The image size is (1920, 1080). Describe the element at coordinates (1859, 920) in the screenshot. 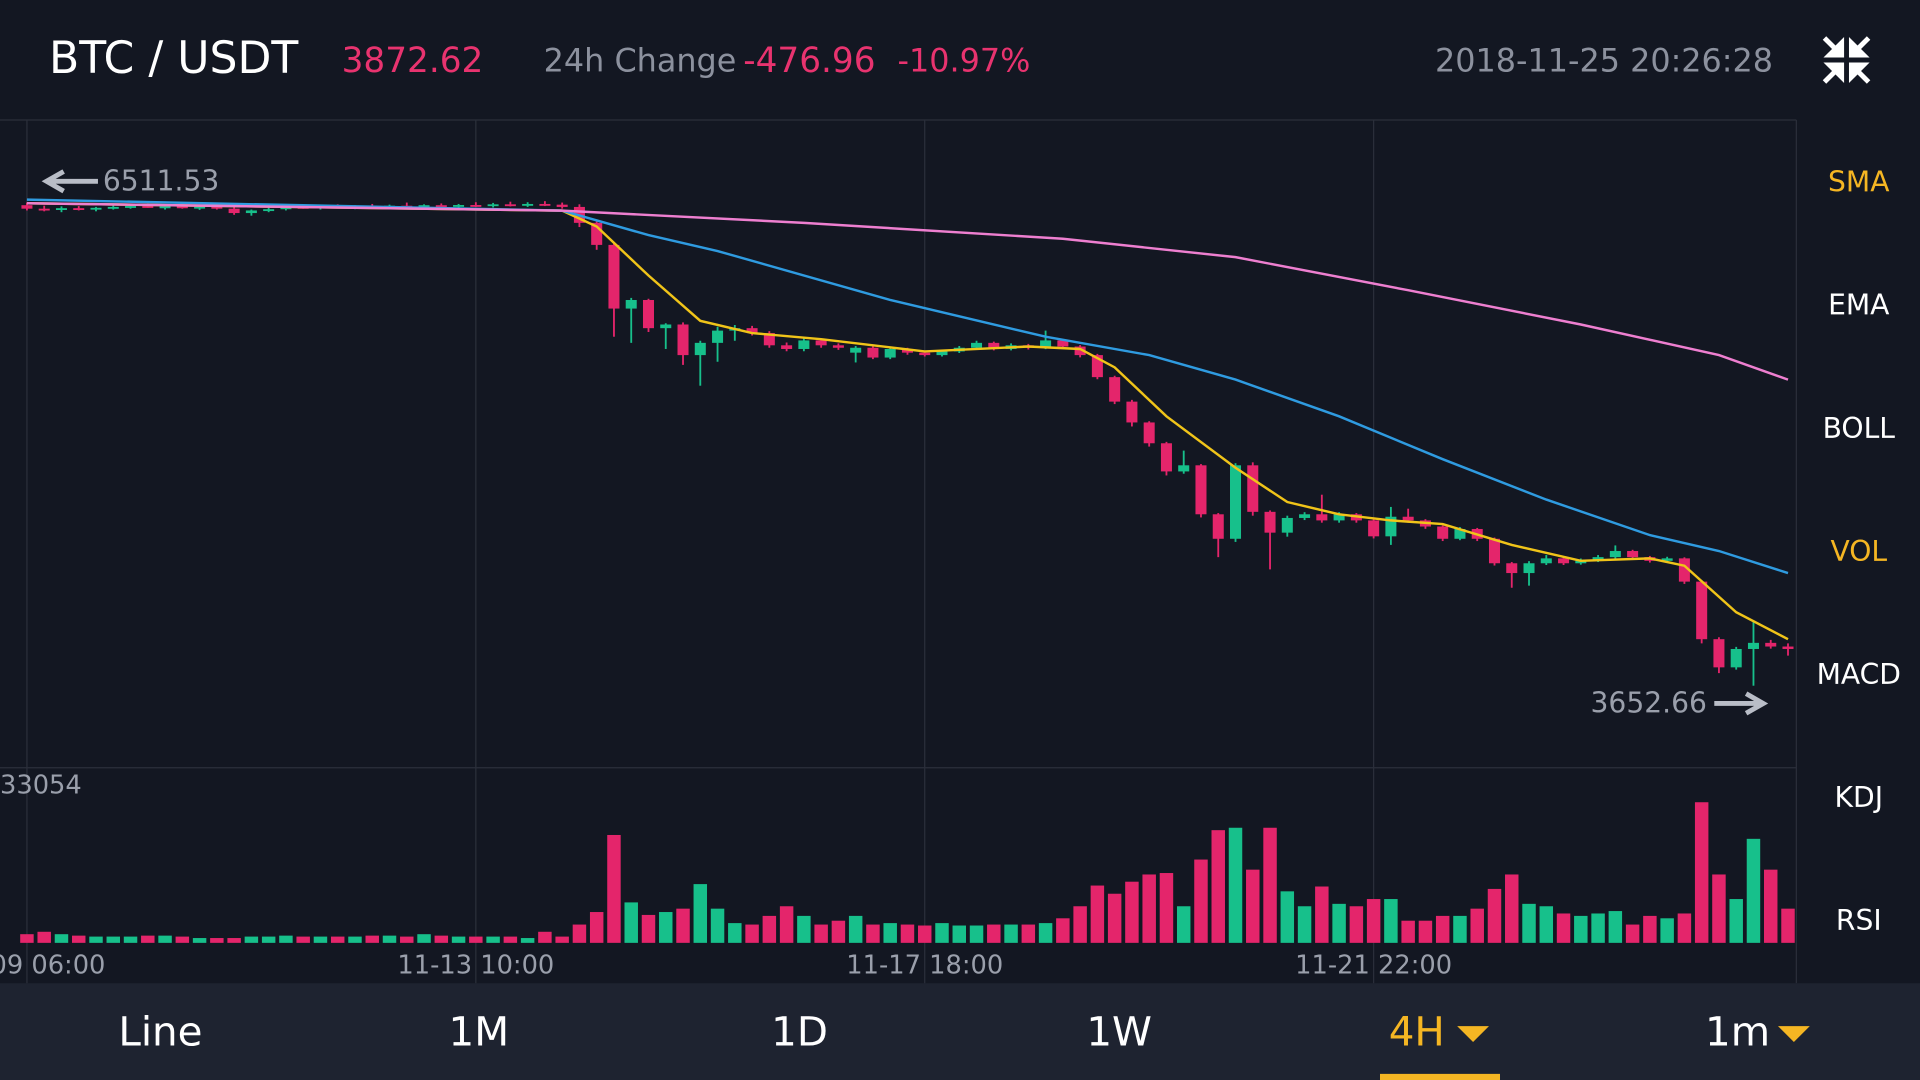

I see `indicator-button: RSI` at that location.